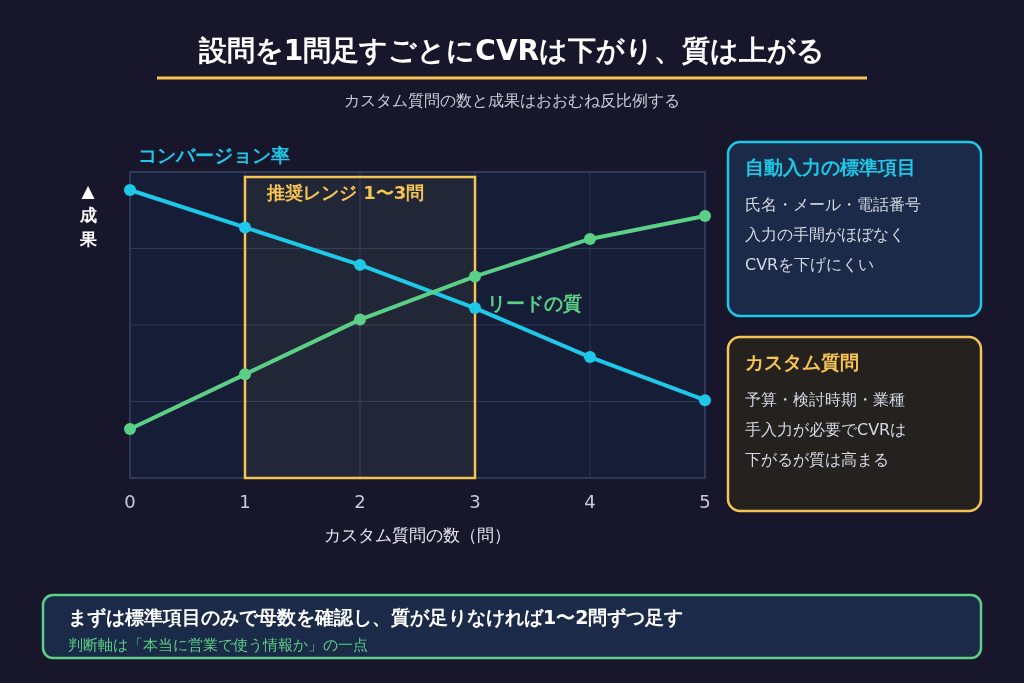 This screenshot has height=683, width=1024. What do you see at coordinates (830, 167) in the screenshot?
I see `text: 自動入力の標準項目` at bounding box center [830, 167].